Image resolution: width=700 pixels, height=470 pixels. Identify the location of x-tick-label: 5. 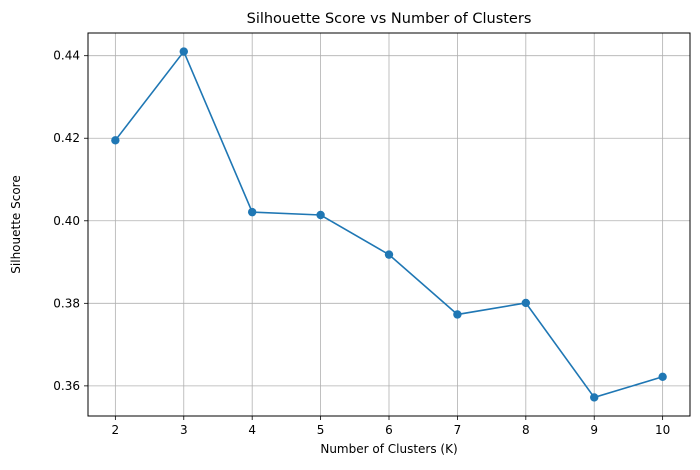
(321, 430).